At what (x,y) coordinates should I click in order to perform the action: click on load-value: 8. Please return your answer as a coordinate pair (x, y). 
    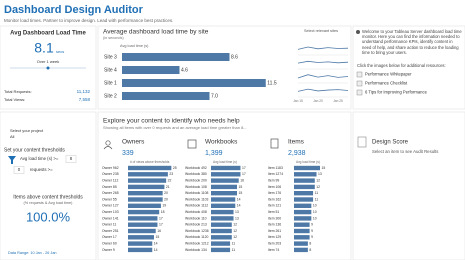
    Looking at the image, I should click on (71, 158).